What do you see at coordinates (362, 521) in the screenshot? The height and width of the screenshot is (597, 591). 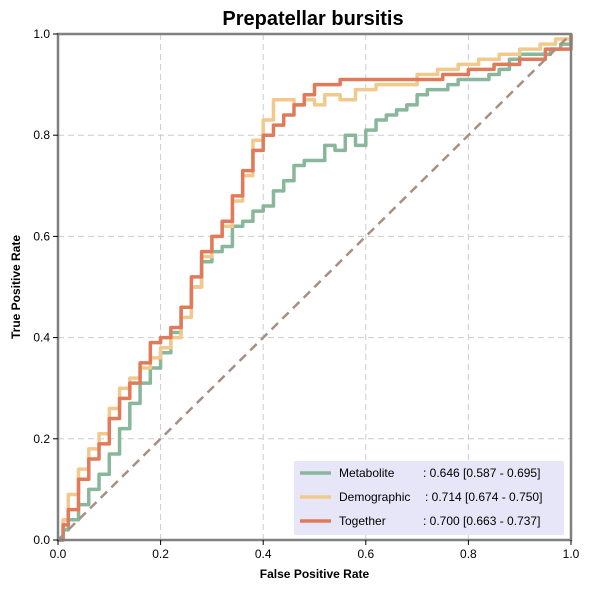 I see `legend-label: Together` at bounding box center [362, 521].